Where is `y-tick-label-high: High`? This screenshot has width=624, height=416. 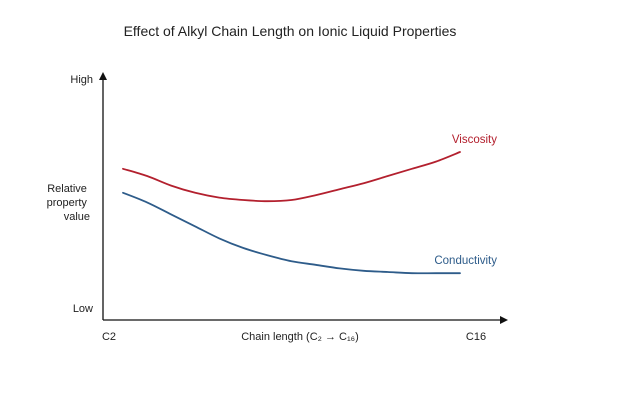 y-tick-label-high: High is located at coordinates (81, 80).